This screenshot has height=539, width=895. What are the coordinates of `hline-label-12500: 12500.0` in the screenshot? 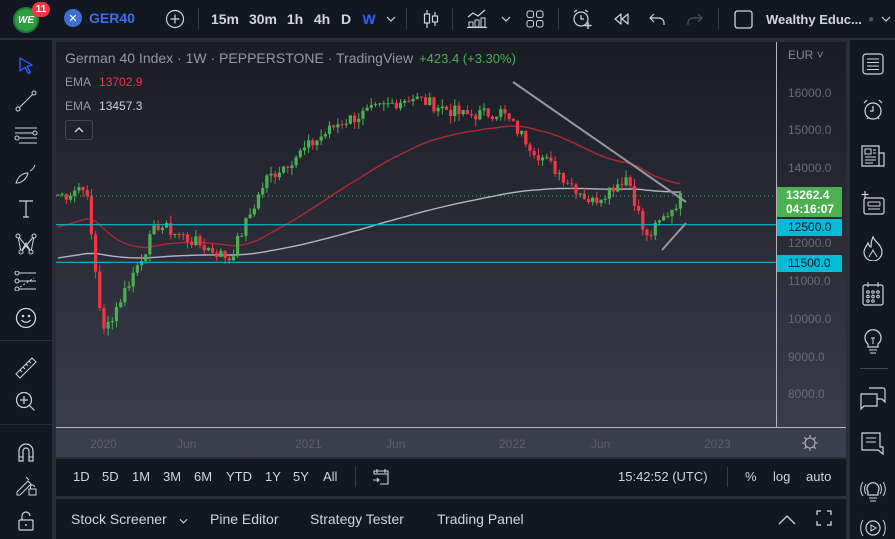 It's located at (809, 227).